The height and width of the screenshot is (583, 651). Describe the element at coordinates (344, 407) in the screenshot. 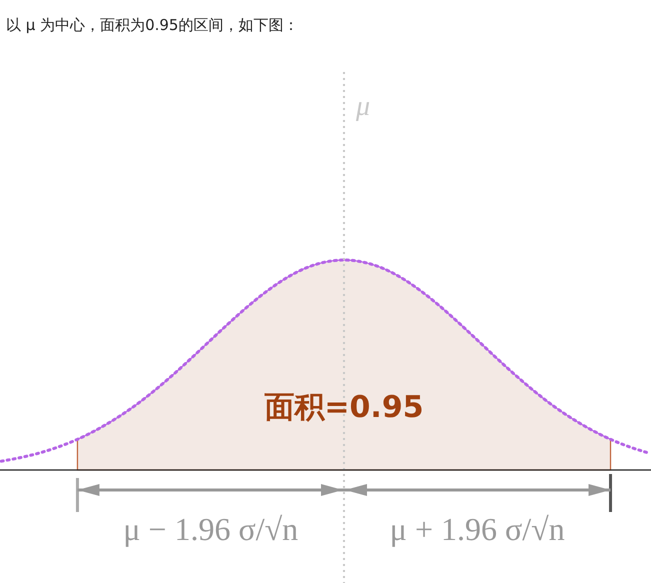

I see `annotation: 面积=0.95` at that location.